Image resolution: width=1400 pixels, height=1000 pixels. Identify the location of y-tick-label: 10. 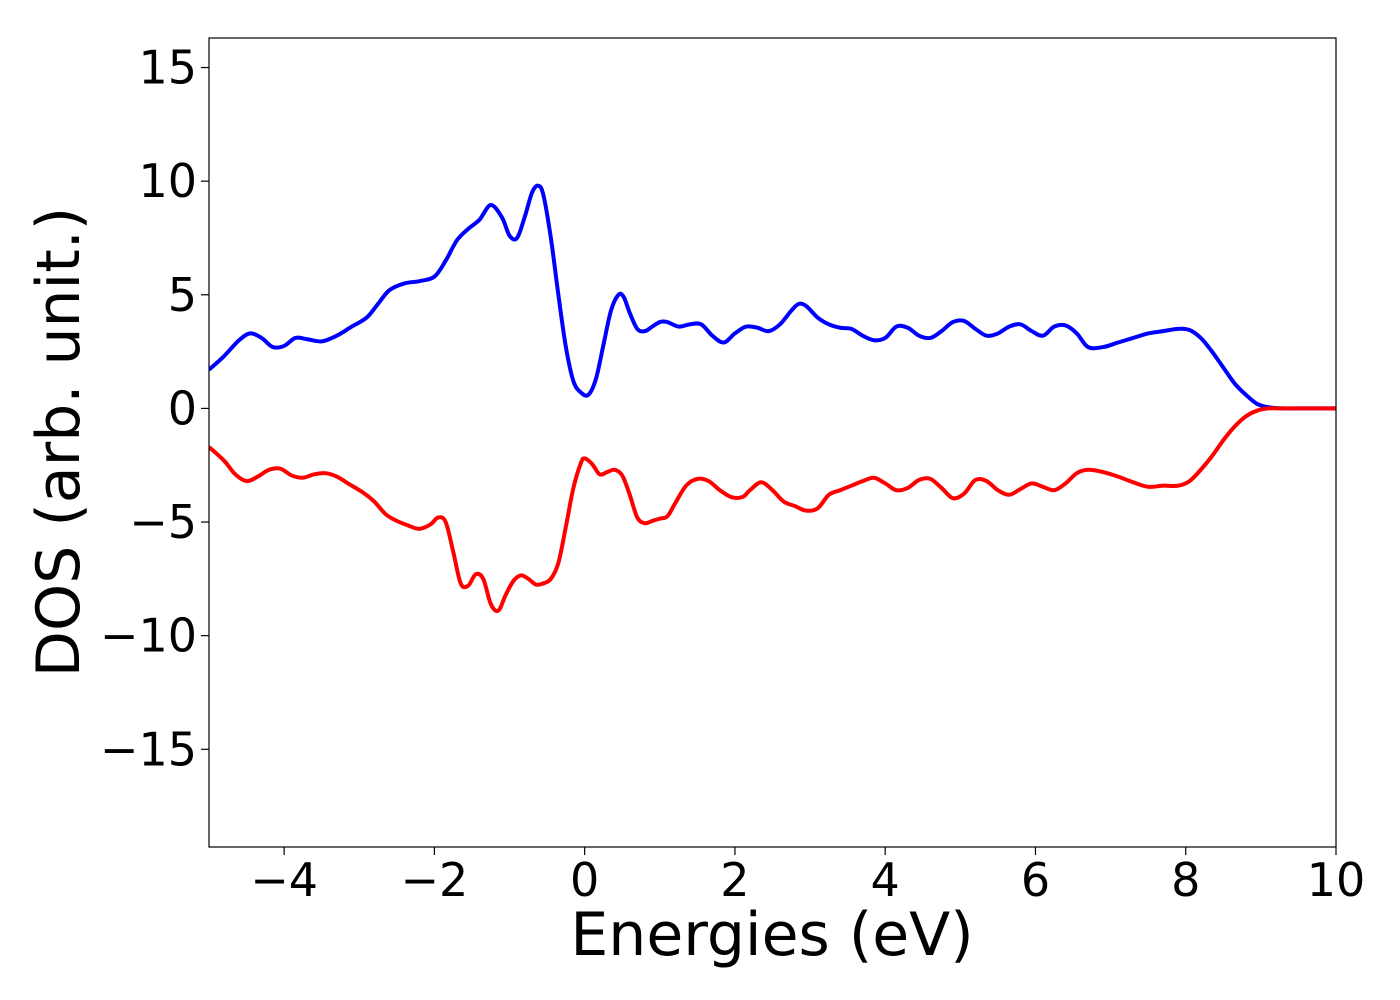
(167, 181).